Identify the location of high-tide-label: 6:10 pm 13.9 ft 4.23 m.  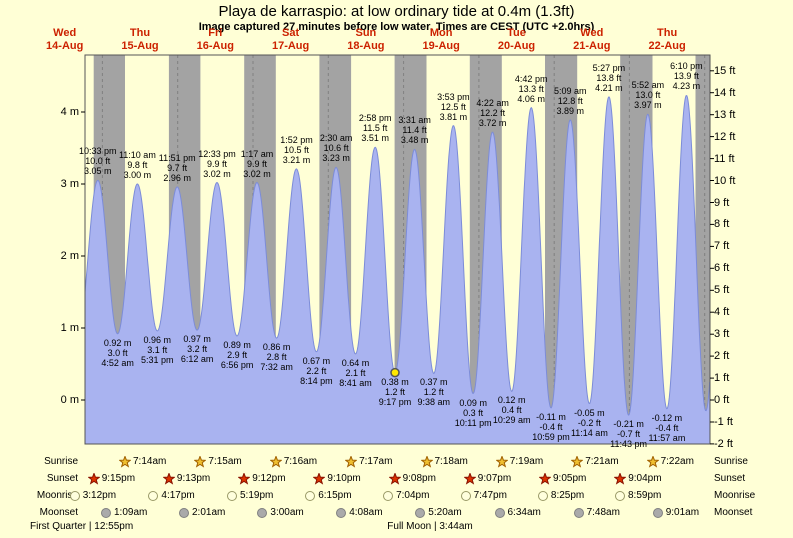
(686, 76).